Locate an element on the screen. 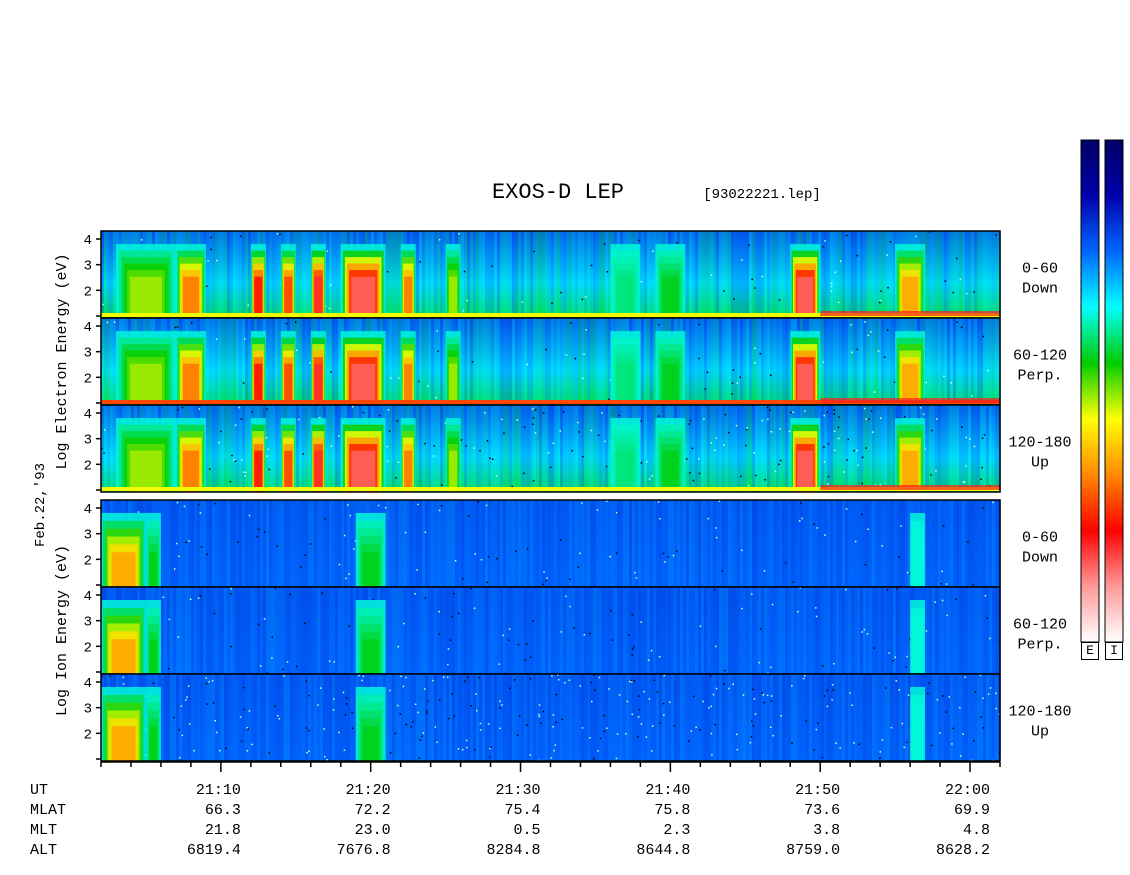  orbit-row-value: 0.5 is located at coordinates (527, 830).